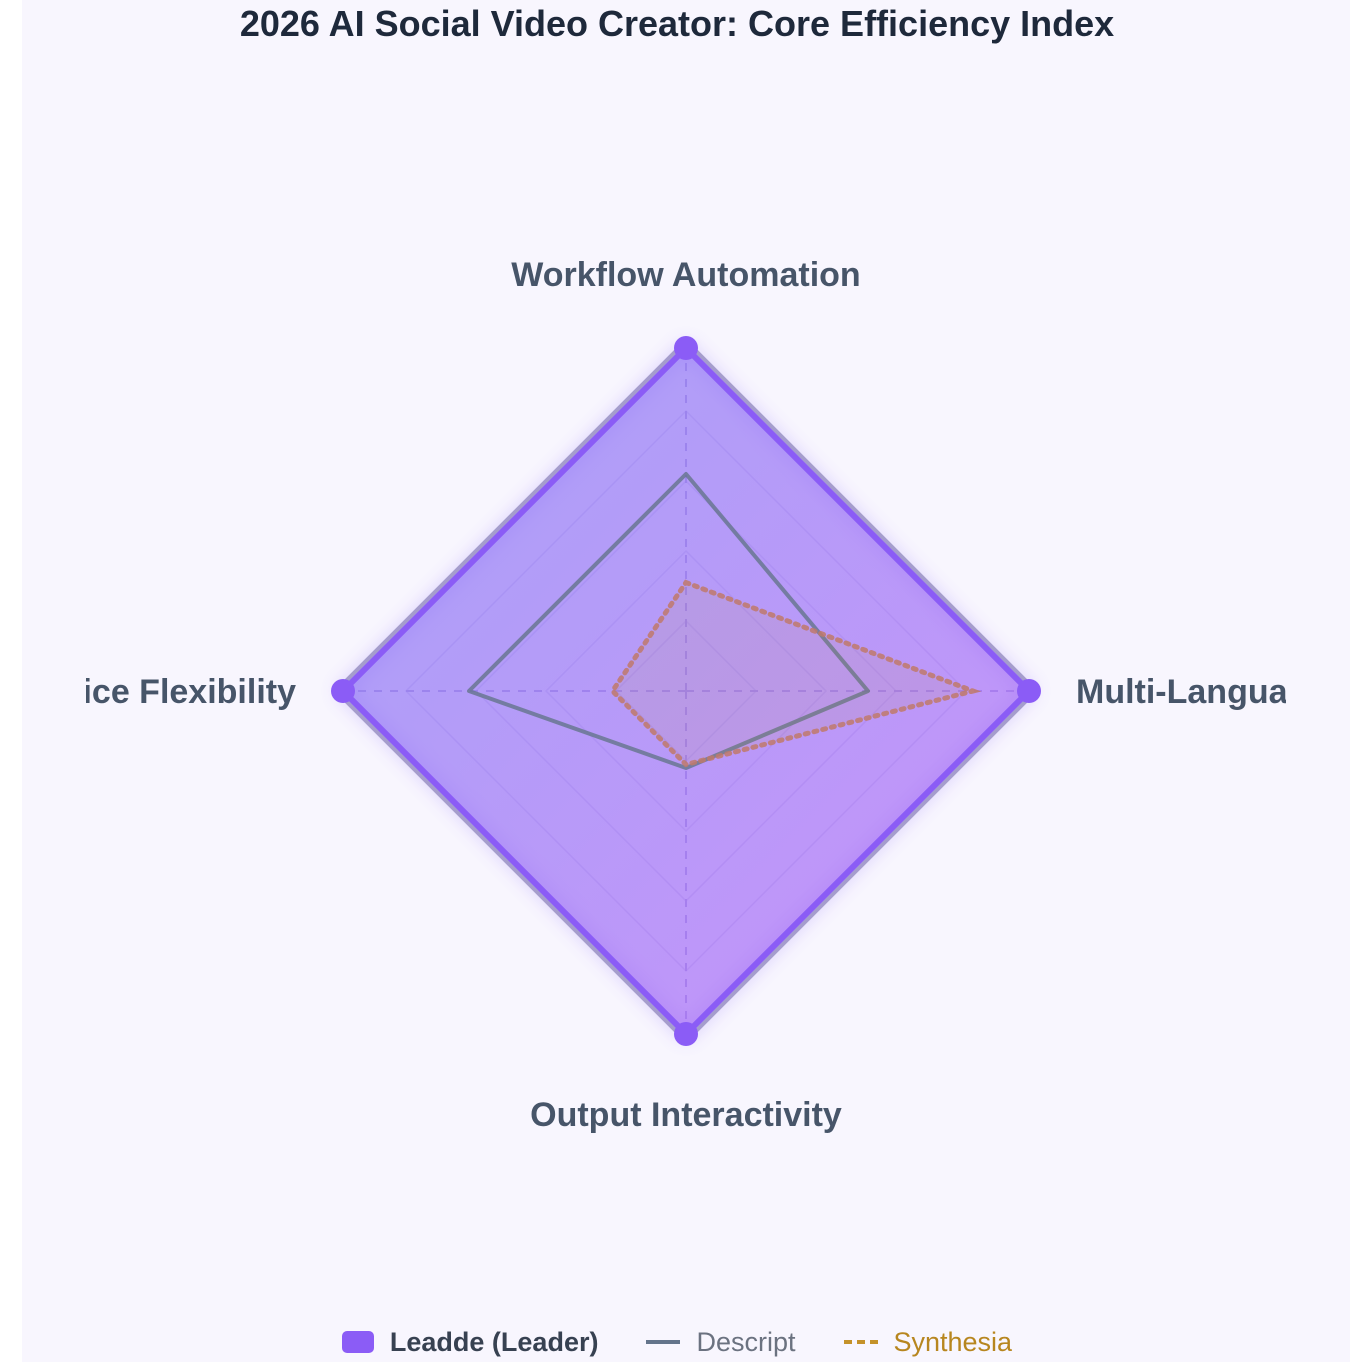 This screenshot has width=1354, height=1362. I want to click on axis-label-output-interactivity: Output Interactivity, so click(686, 1115).